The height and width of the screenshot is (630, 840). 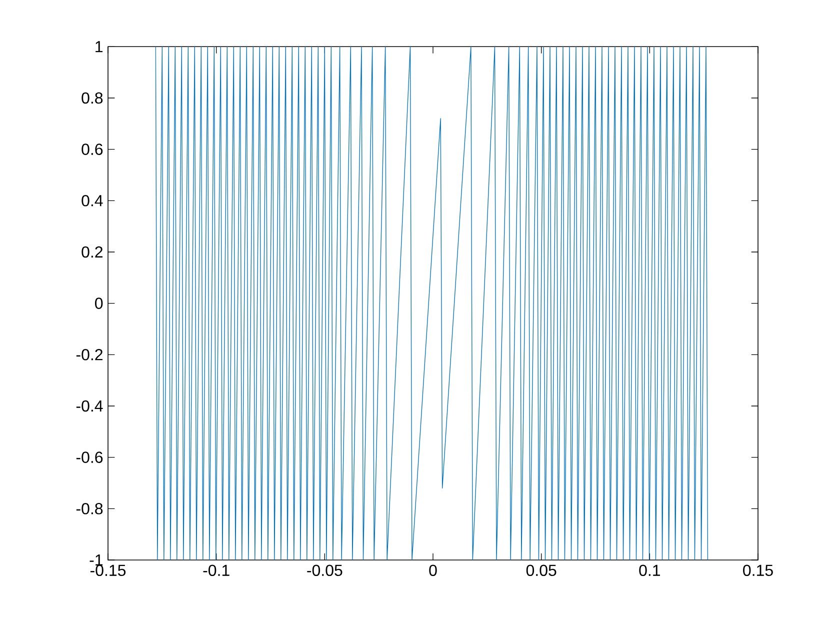 I want to click on y-tick-label: -1, so click(x=96, y=560).